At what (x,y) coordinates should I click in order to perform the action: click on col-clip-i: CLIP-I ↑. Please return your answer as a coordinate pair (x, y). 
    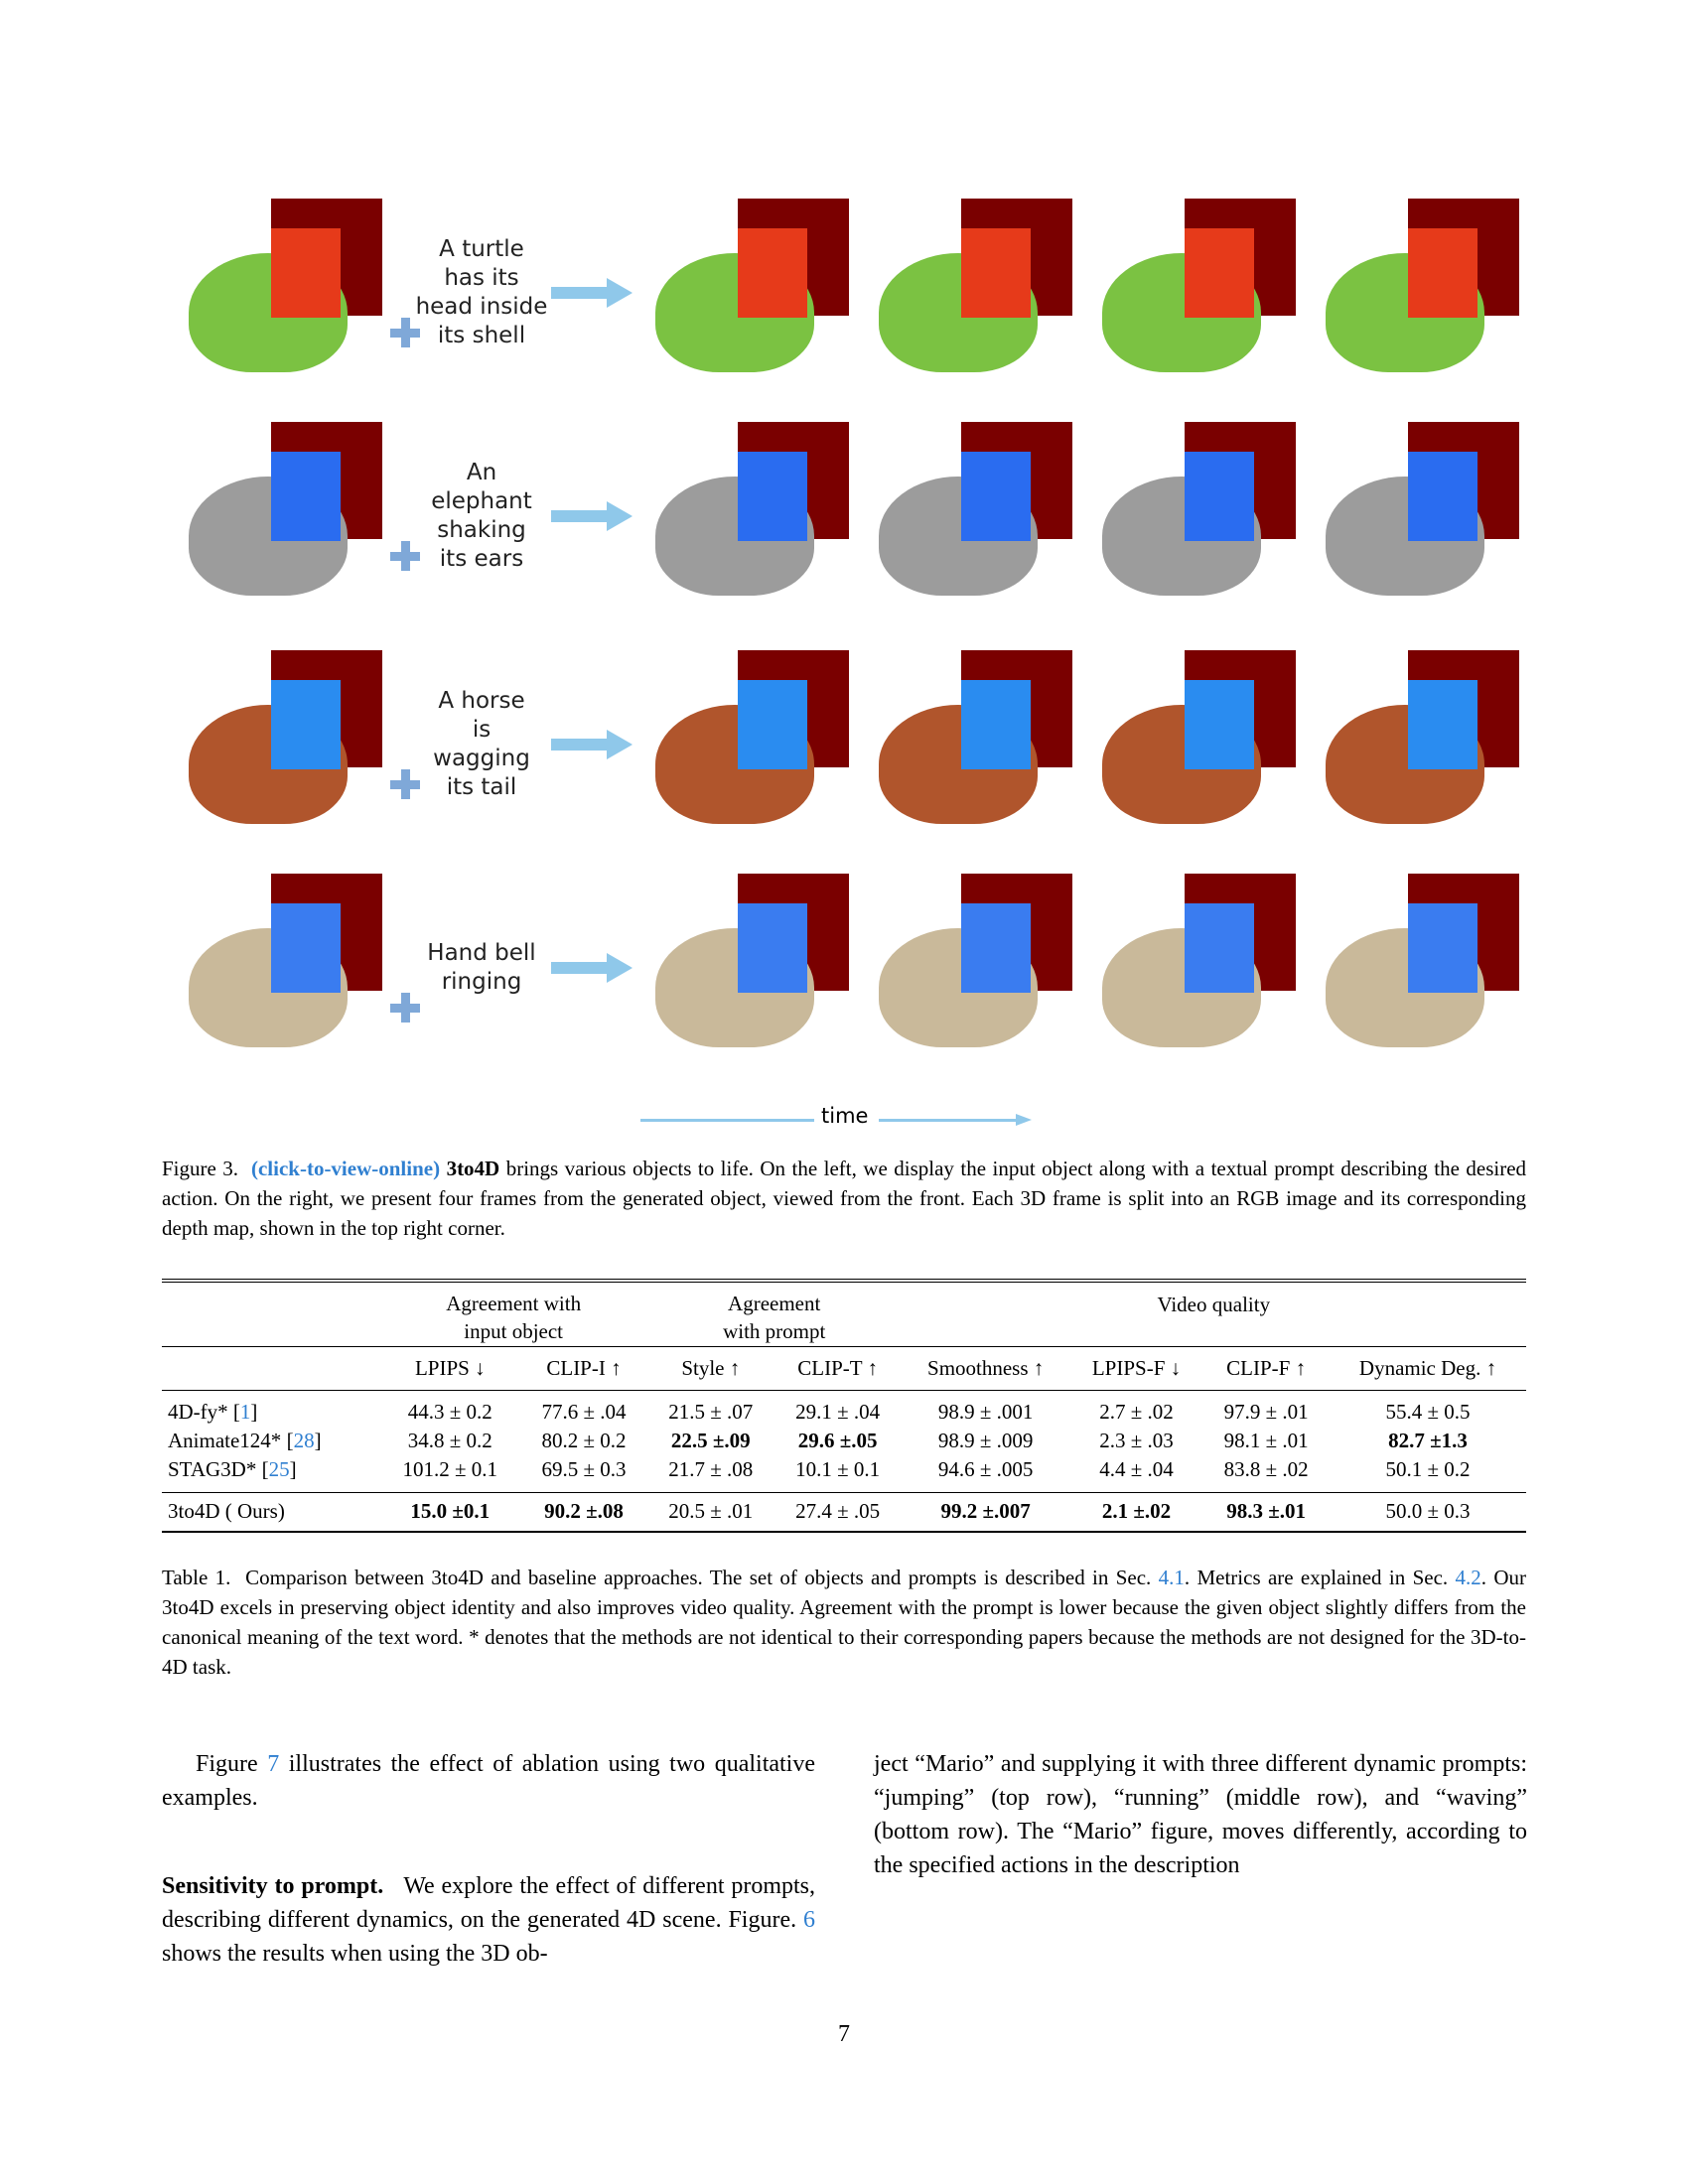
    Looking at the image, I should click on (584, 1367).